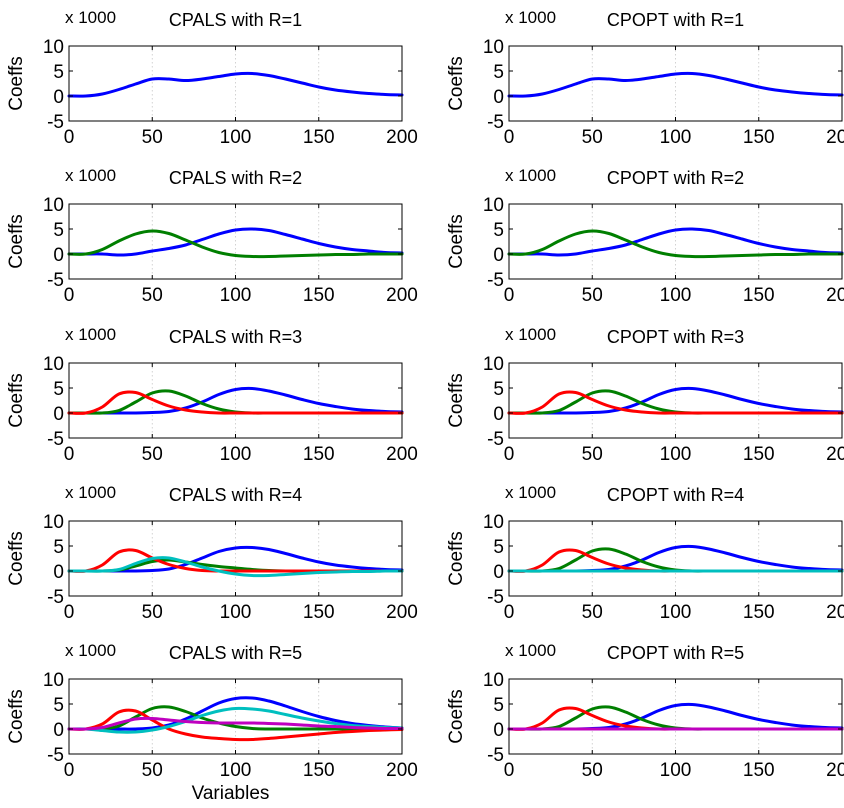  I want to click on subplot-title: CPALS with R=3, so click(235, 337).